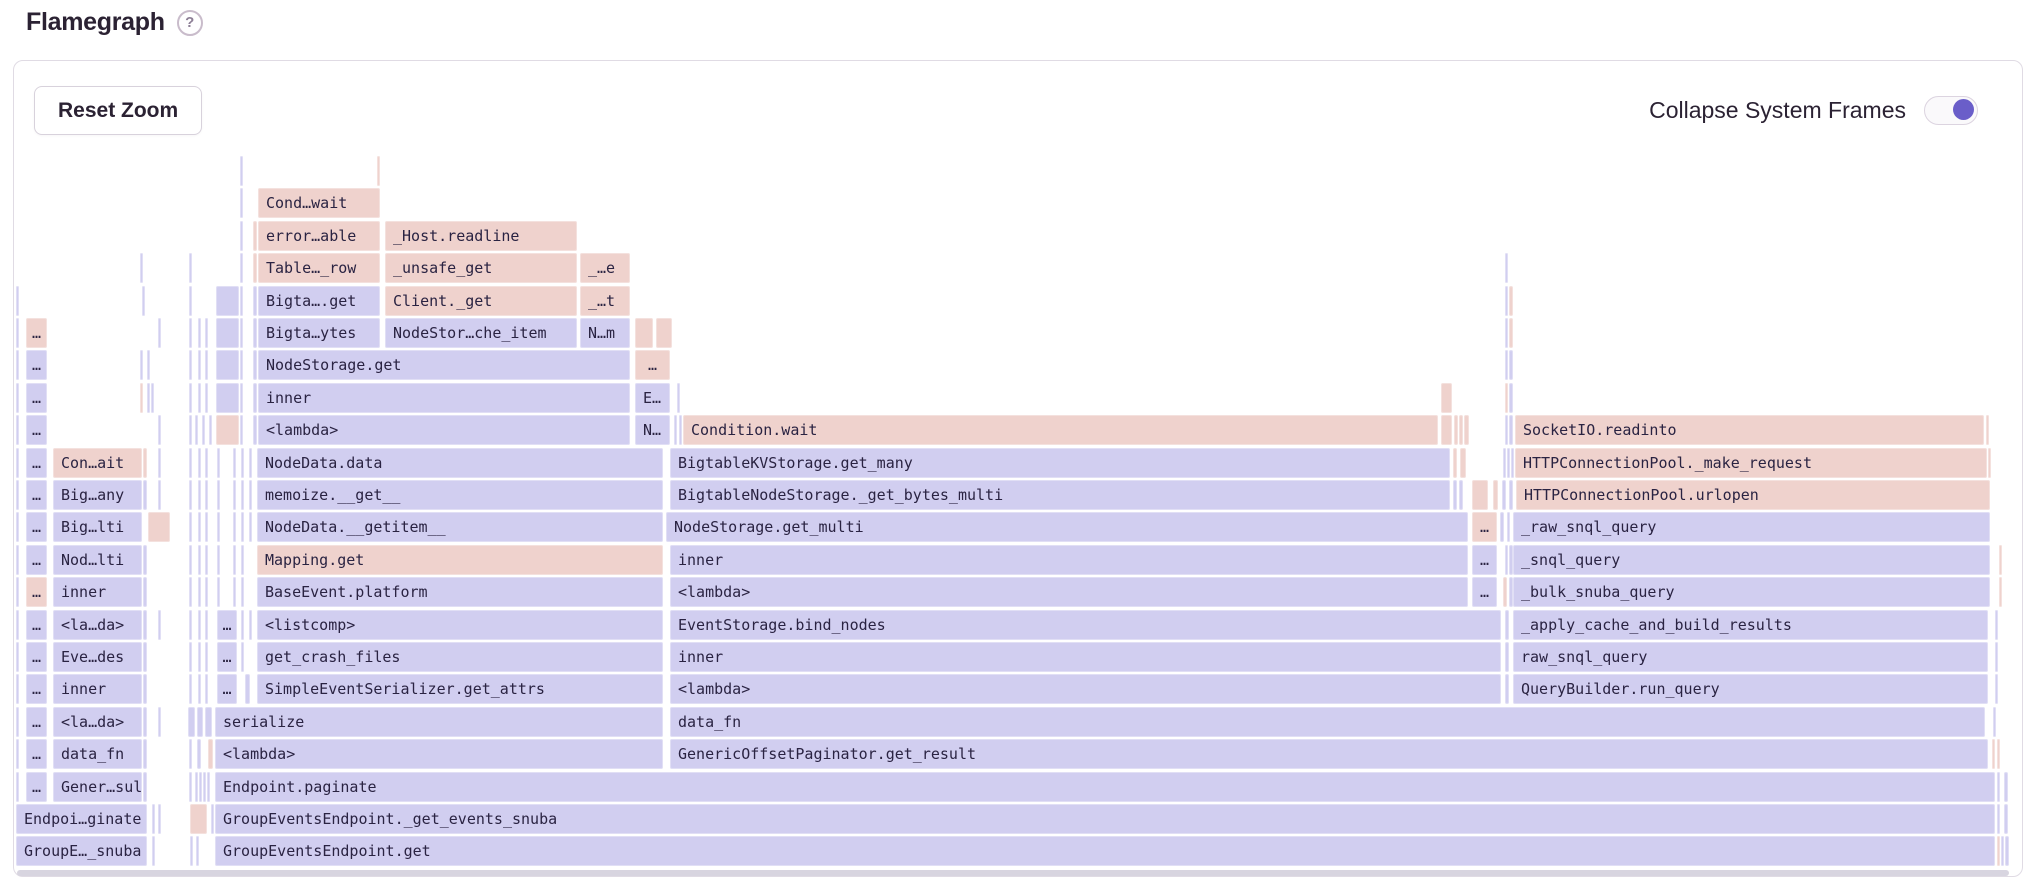 The image size is (2036, 888). I want to click on flame-frame: serialize, so click(439, 722).